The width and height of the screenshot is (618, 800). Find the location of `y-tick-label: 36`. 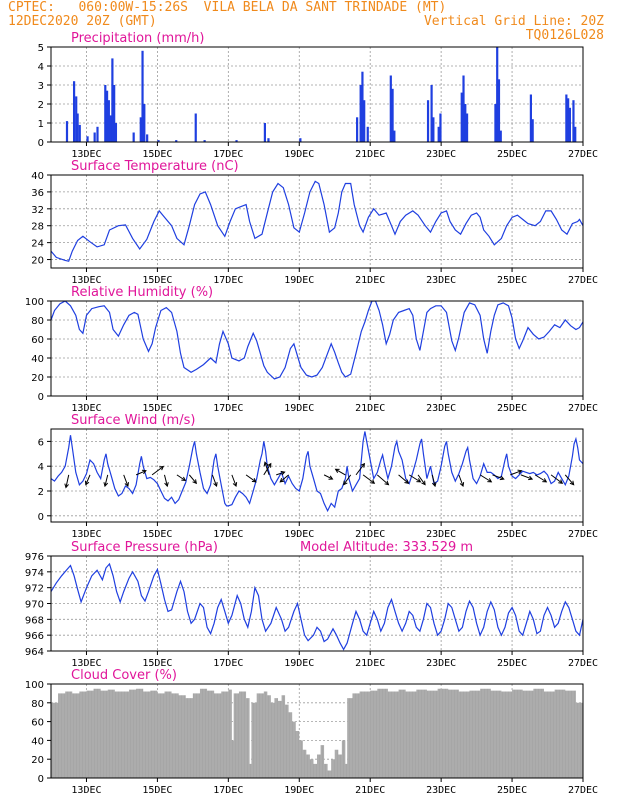

y-tick-label: 36 is located at coordinates (37, 193).